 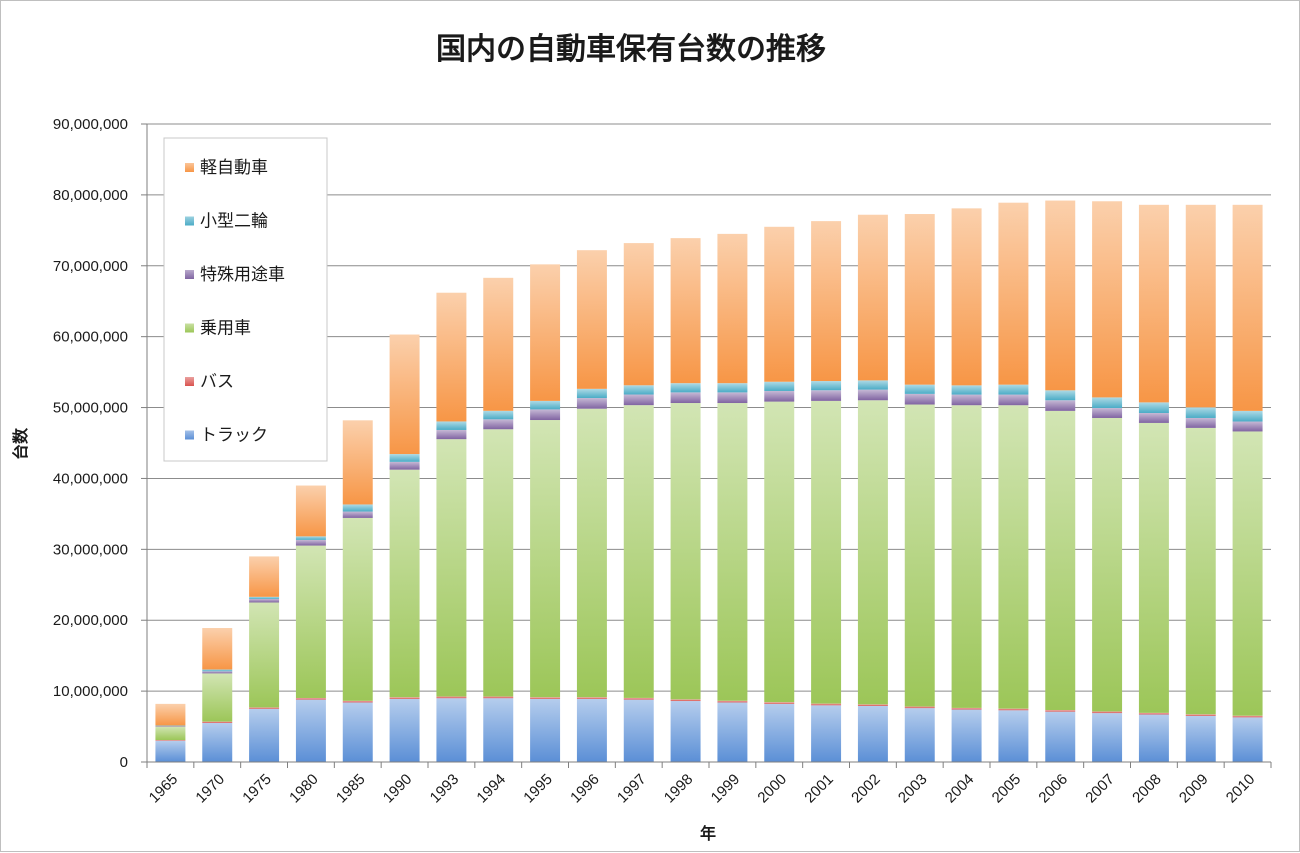 What do you see at coordinates (545, 730) in the screenshot?
I see `bar-segment-1995-トラック` at bounding box center [545, 730].